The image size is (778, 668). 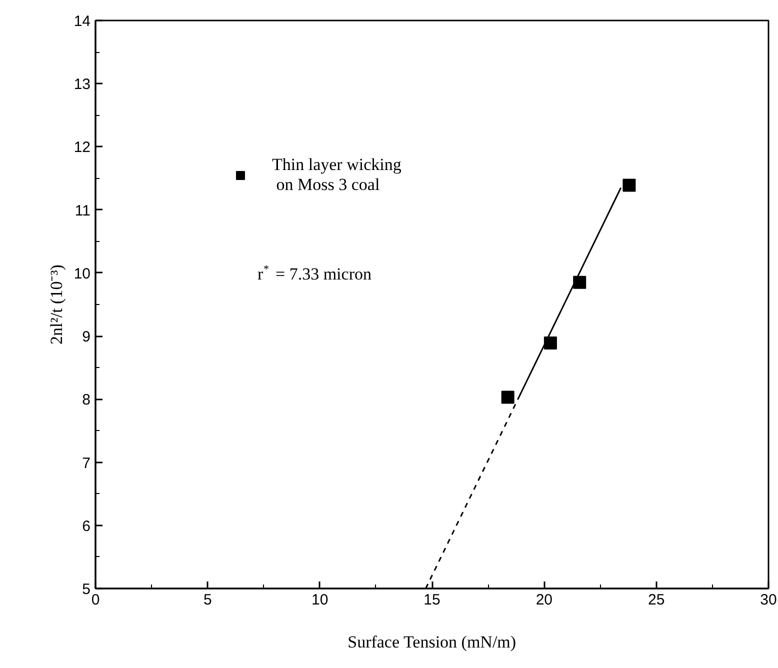 I want to click on y-tick-label: 7, so click(x=86, y=463).